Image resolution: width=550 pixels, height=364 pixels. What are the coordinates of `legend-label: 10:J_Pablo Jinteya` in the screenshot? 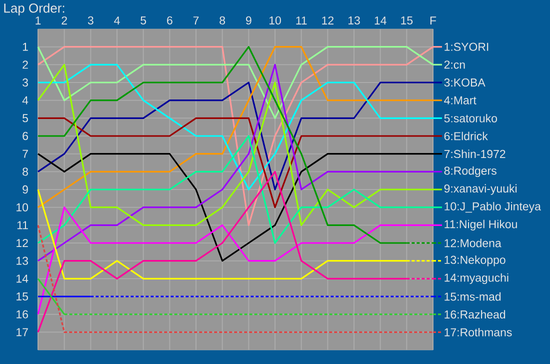 It's located at (492, 207).